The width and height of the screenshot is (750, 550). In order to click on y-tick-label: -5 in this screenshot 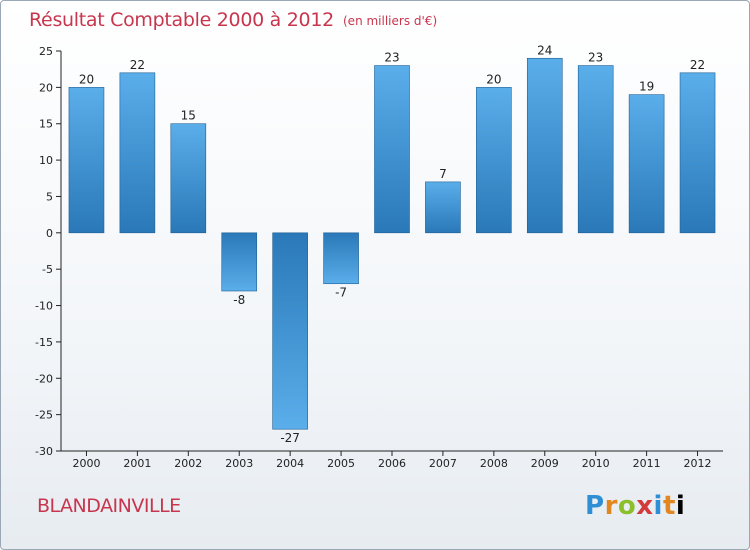, I will do `click(47, 269)`.